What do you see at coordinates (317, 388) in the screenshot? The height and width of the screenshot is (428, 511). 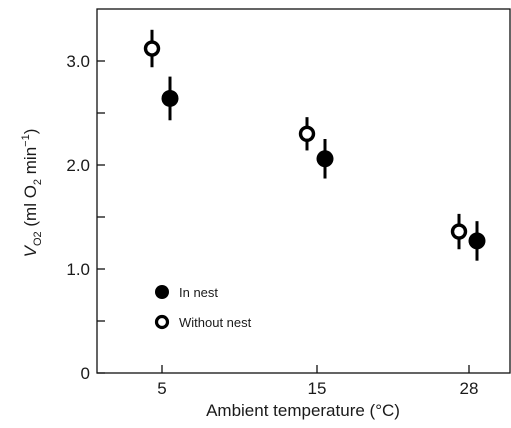 I see `x-tick-label: 15` at bounding box center [317, 388].